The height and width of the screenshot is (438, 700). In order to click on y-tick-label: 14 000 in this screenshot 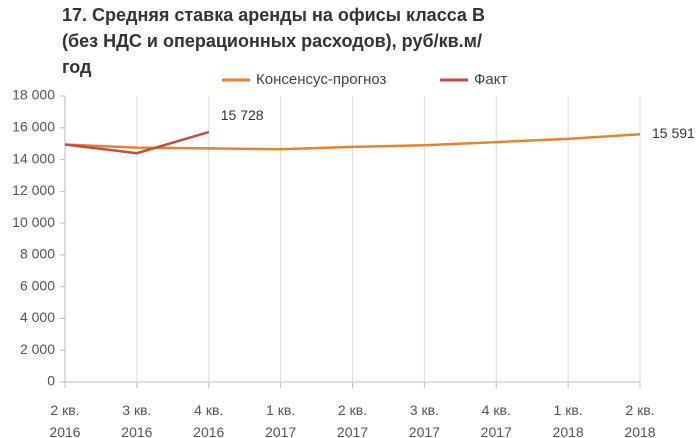, I will do `click(33, 158)`.